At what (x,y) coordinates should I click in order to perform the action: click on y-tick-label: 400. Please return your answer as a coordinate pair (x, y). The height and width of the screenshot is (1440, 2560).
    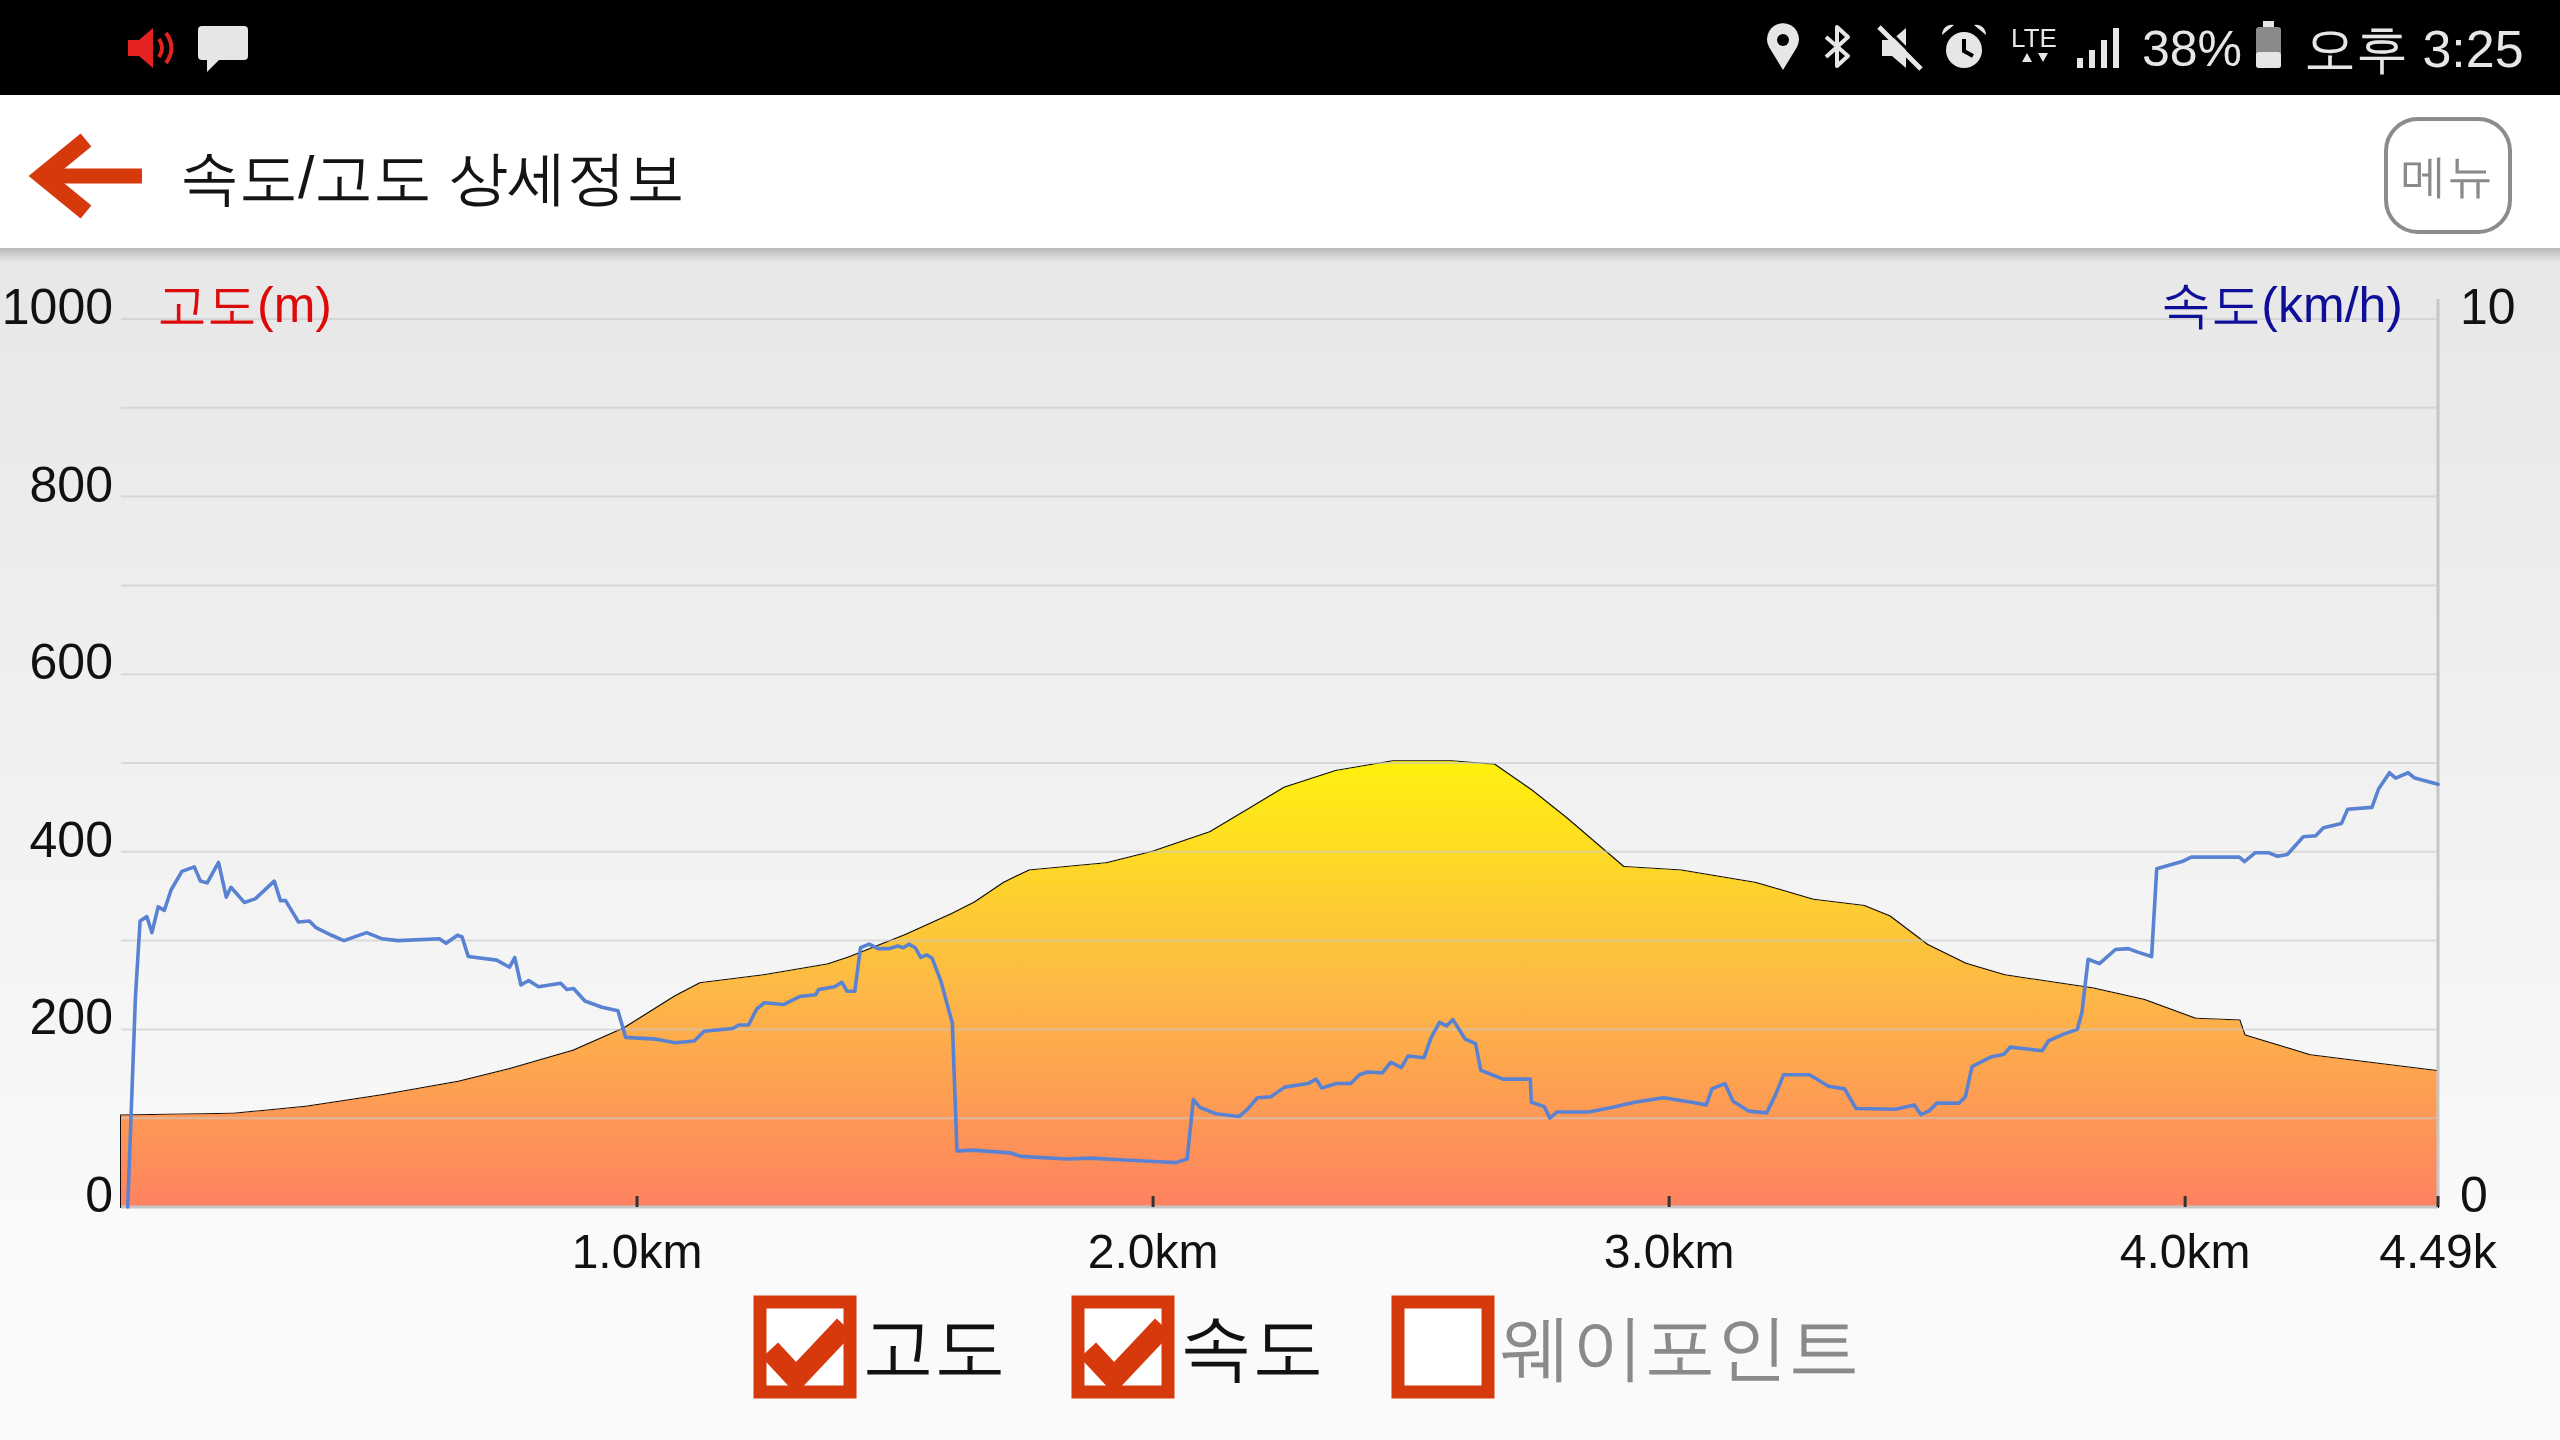
    Looking at the image, I should click on (71, 839).